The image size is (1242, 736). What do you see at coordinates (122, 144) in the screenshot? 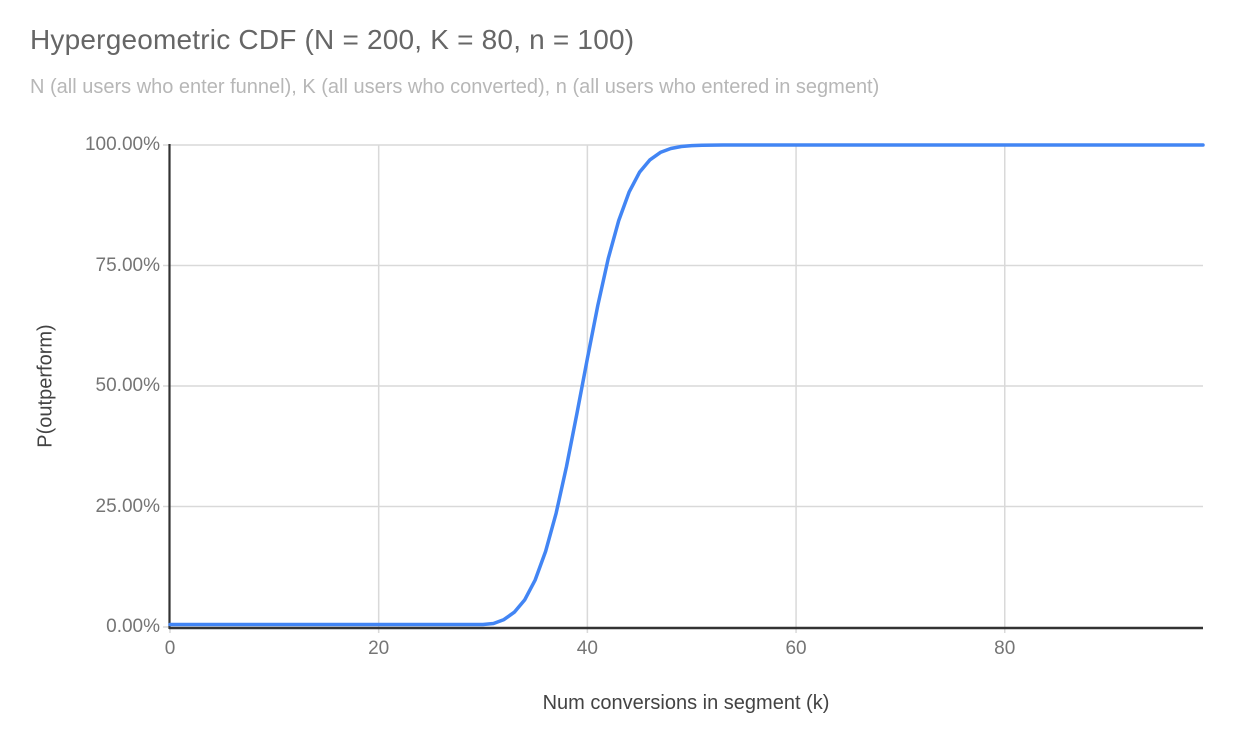
I see `y-tick-label: 100.00%` at bounding box center [122, 144].